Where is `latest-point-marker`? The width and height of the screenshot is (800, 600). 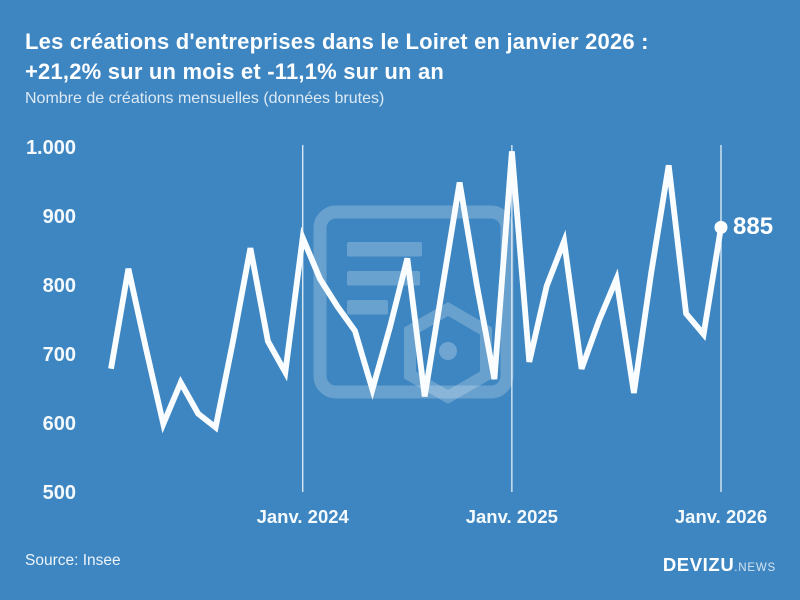
latest-point-marker is located at coordinates (721, 227).